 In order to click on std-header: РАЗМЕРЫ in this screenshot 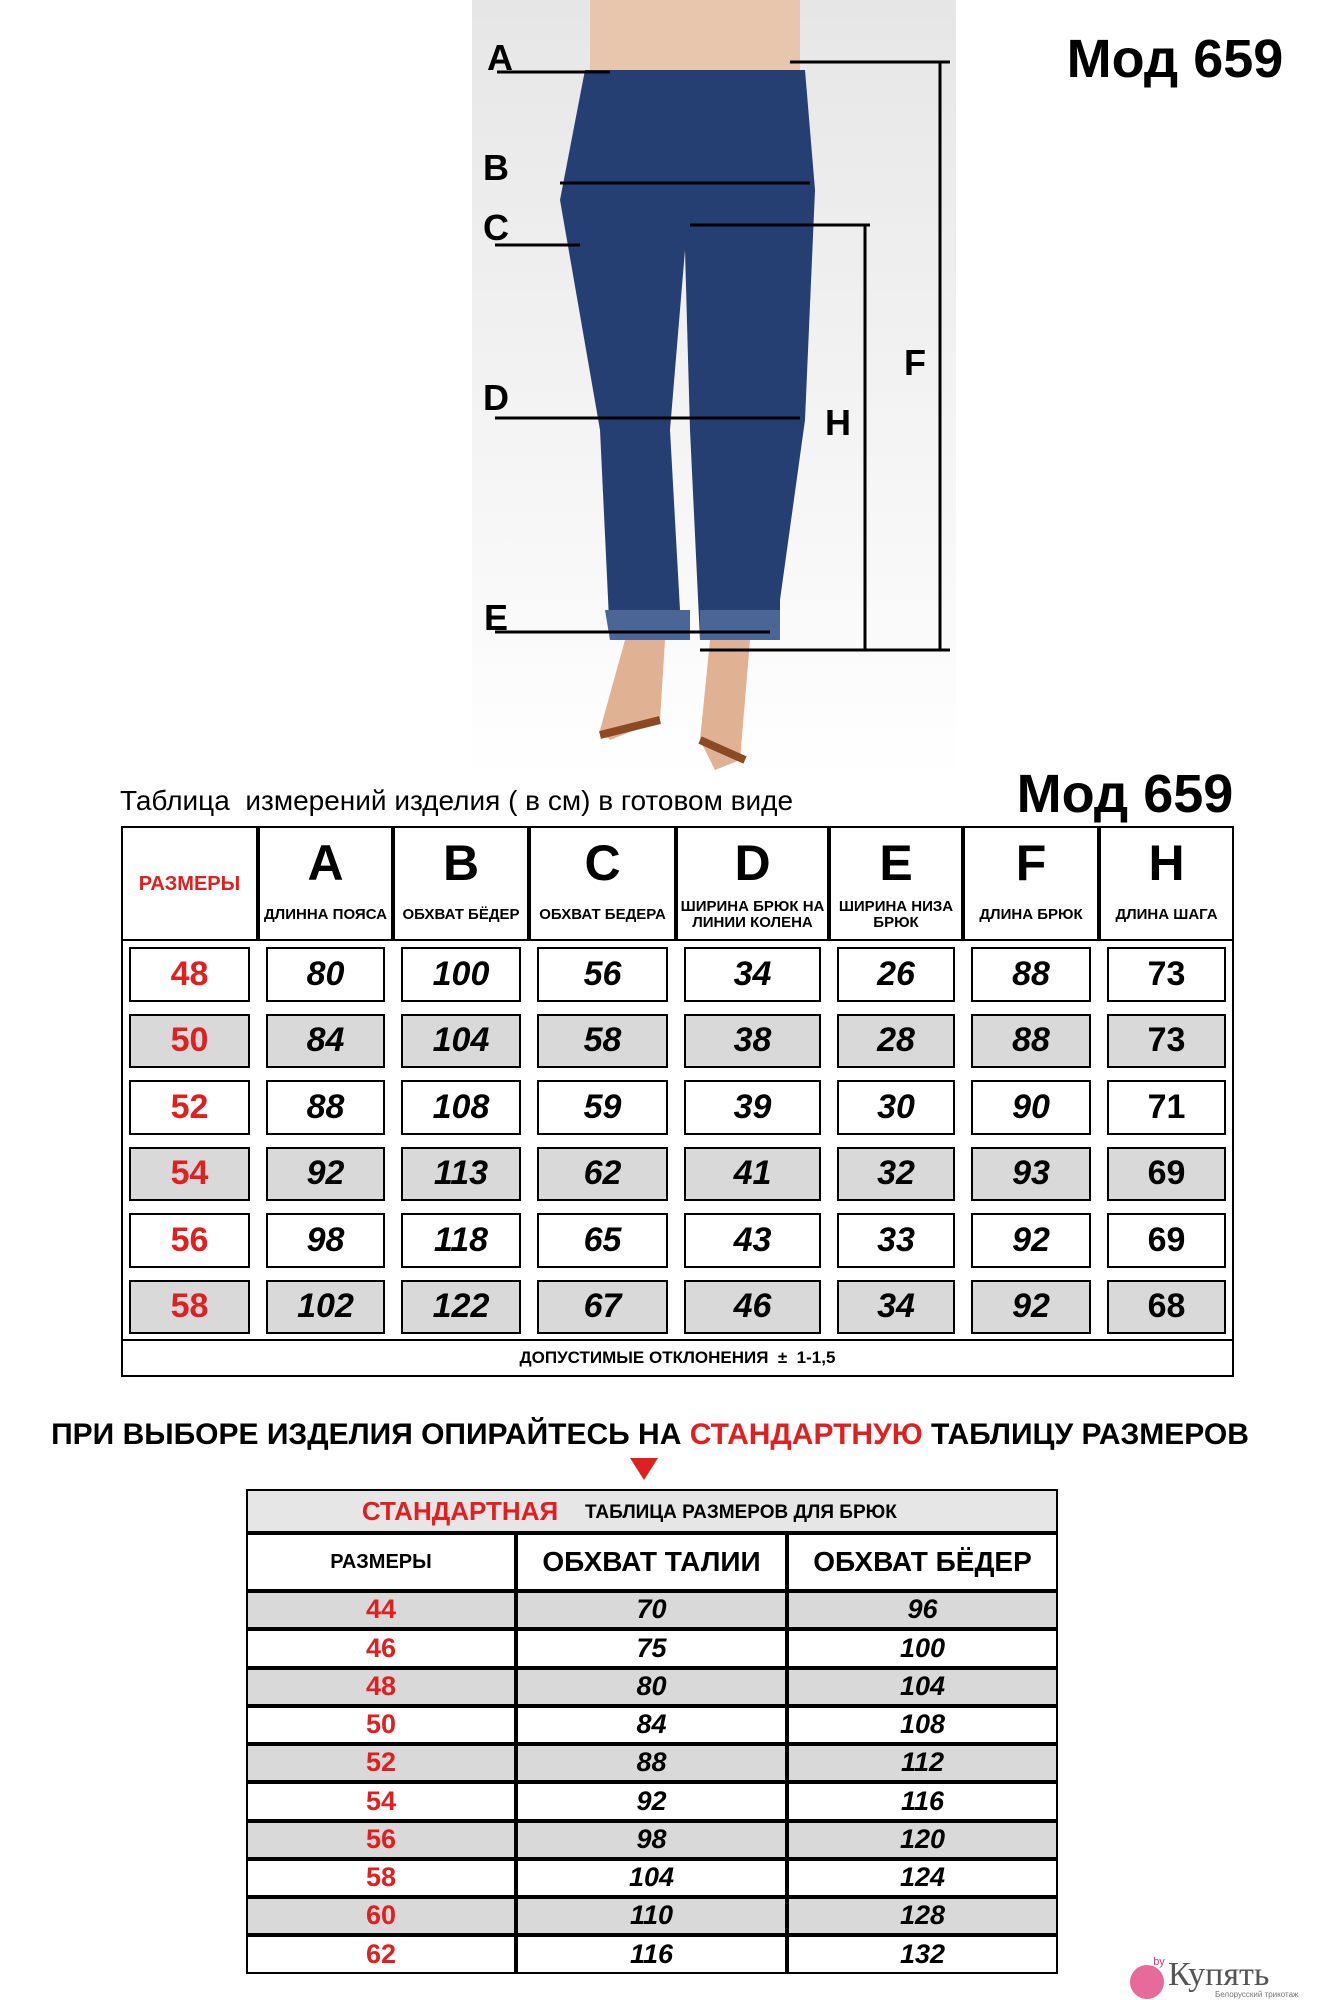, I will do `click(381, 1562)`.